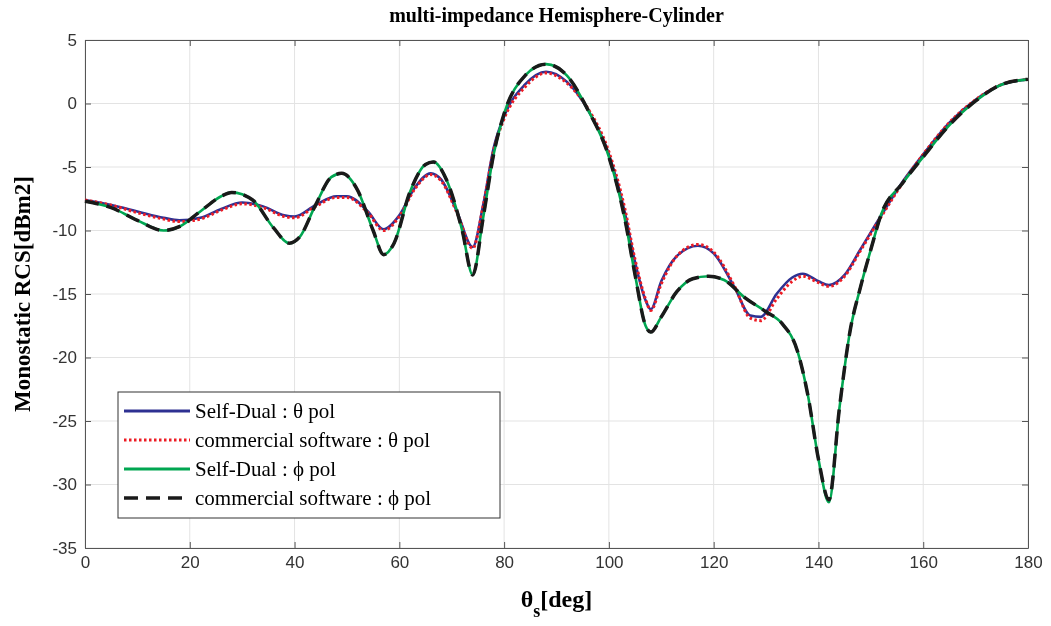 This screenshot has height=626, width=1051. Describe the element at coordinates (400, 563) in the screenshot. I see `x-tick-label: 60` at that location.